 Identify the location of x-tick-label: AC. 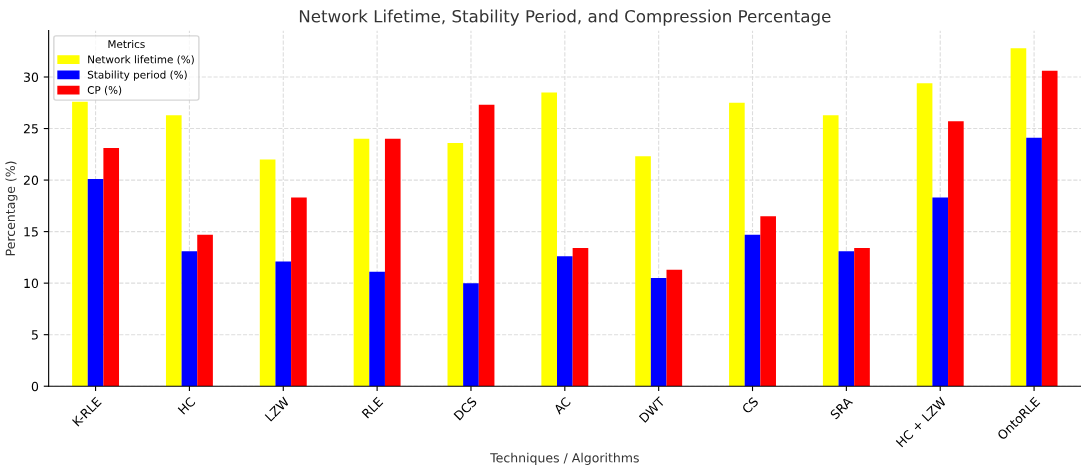
(562, 405).